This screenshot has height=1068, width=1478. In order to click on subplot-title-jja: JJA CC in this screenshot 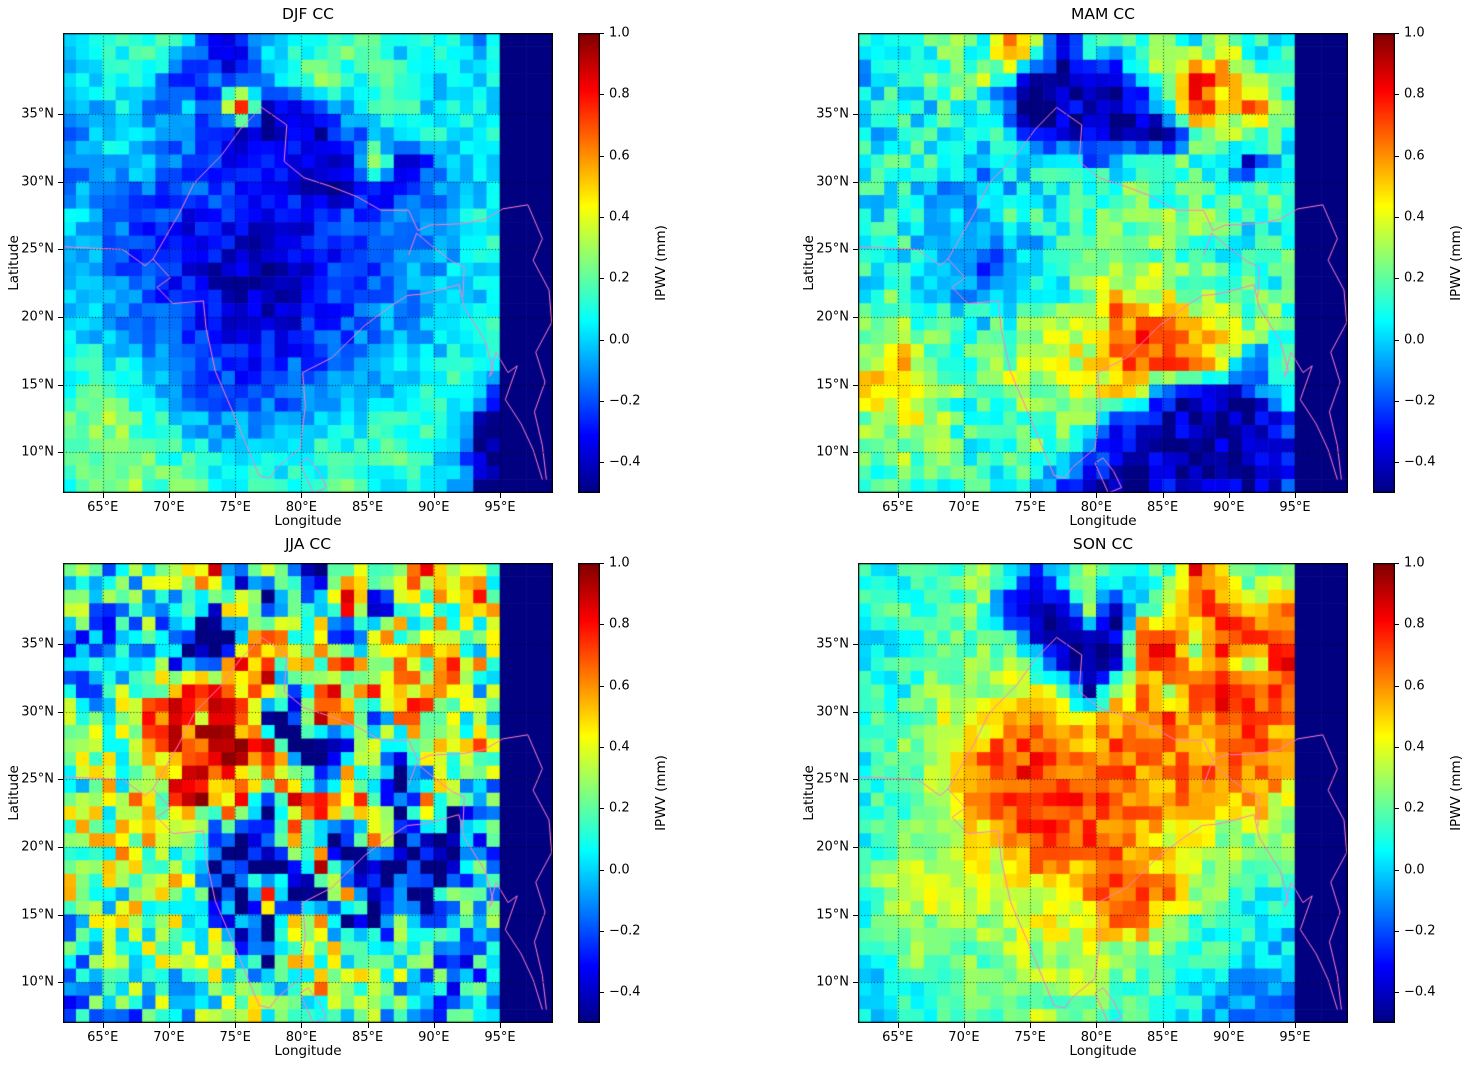, I will do `click(308, 544)`.